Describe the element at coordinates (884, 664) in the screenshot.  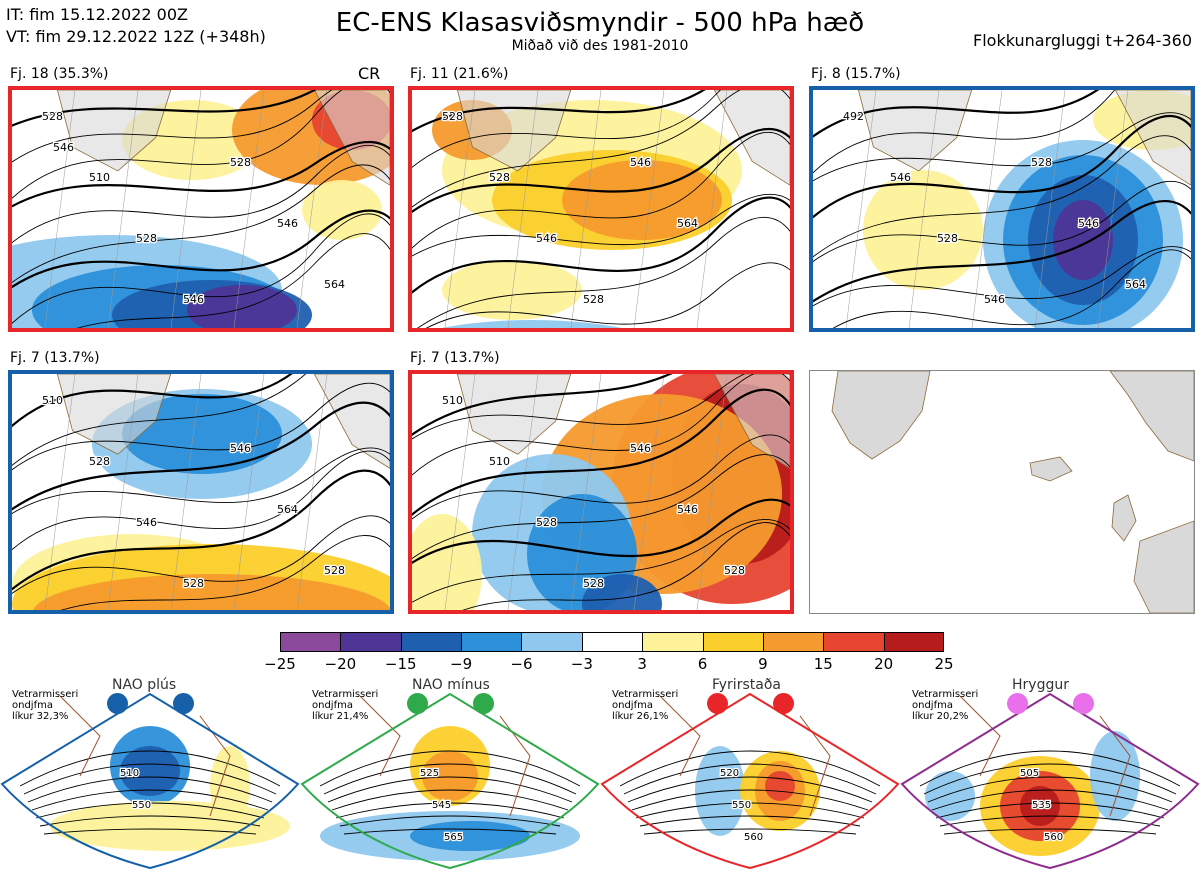
I see `colorbar-tick-label: 20` at that location.